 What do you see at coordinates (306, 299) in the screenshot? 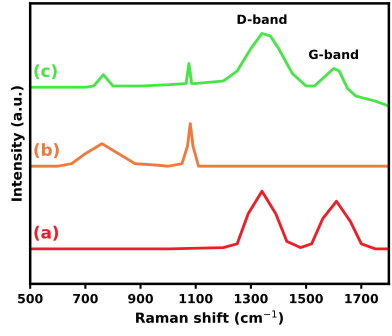
I see `x-tick-label: 1500` at bounding box center [306, 299].